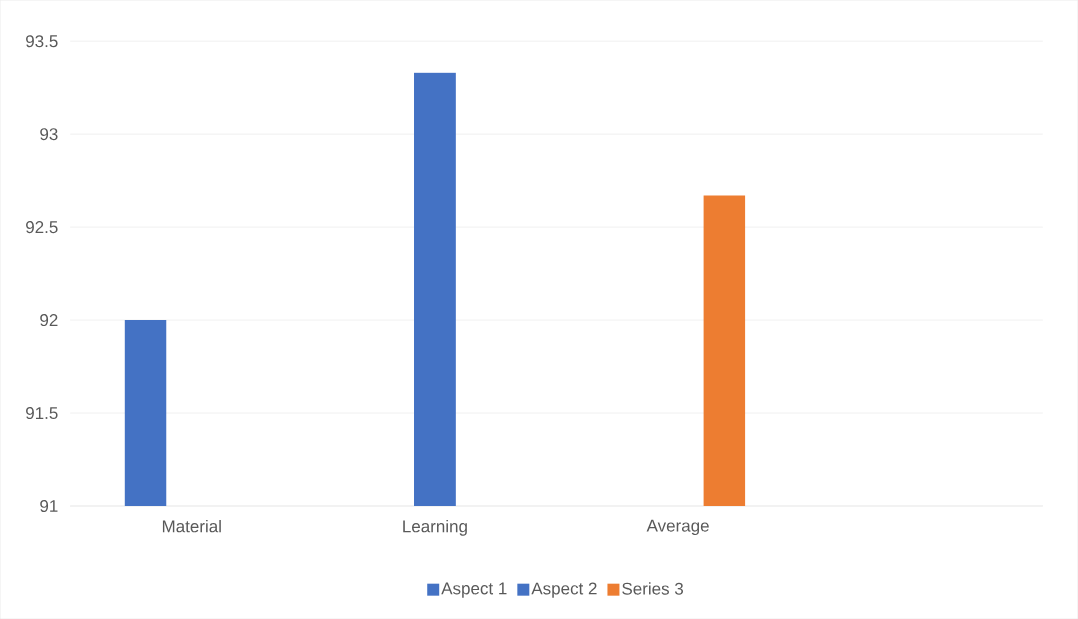  What do you see at coordinates (49, 505) in the screenshot?
I see `y-tick-label: 91` at bounding box center [49, 505].